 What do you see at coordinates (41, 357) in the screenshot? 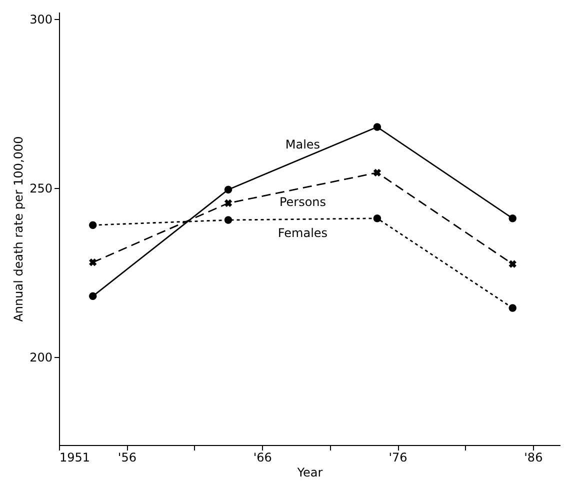
I see `y-tick-label: 200` at bounding box center [41, 357].